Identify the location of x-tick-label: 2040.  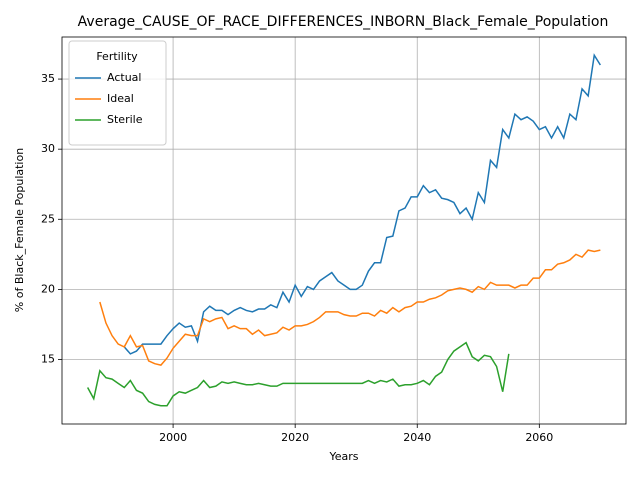
(417, 437).